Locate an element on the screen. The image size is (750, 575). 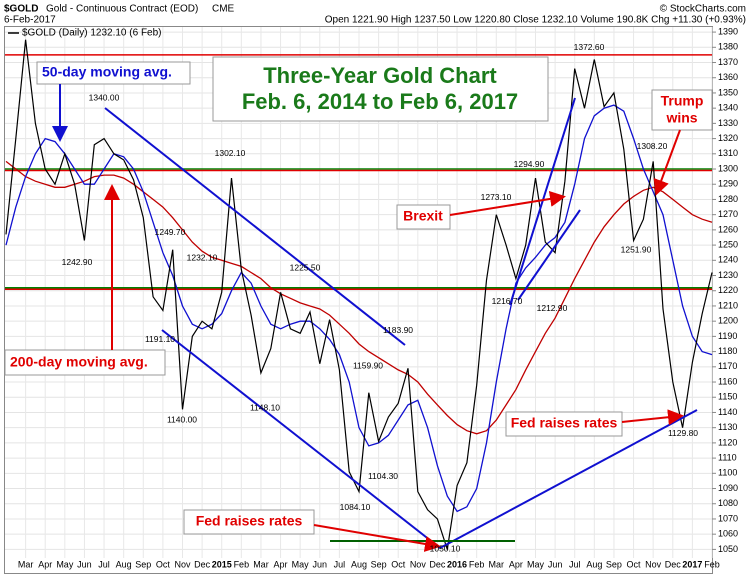
y-tick-label: 1300 is located at coordinates (728, 168).